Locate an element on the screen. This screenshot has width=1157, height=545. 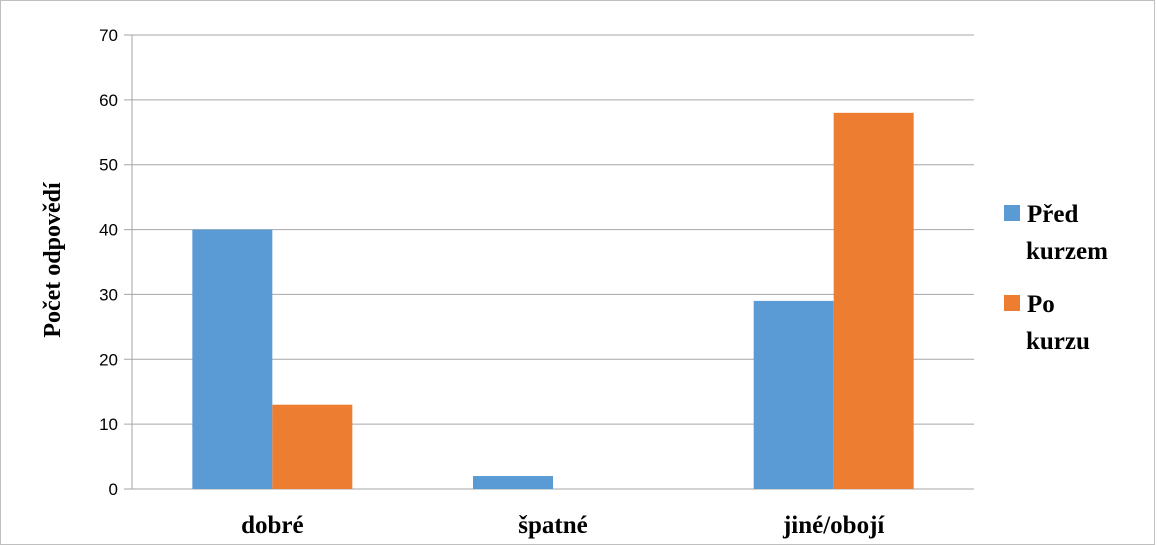
legend-label-line: Po is located at coordinates (1041, 304).